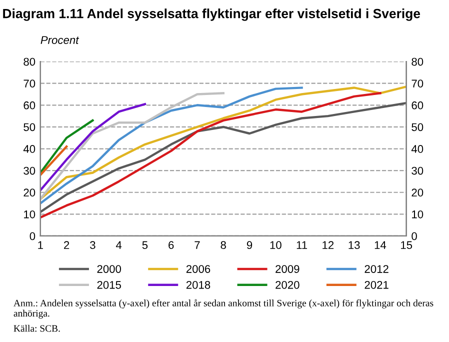  Describe the element at coordinates (60, 40) in the screenshot. I see `y-axis-title: Procent` at that location.